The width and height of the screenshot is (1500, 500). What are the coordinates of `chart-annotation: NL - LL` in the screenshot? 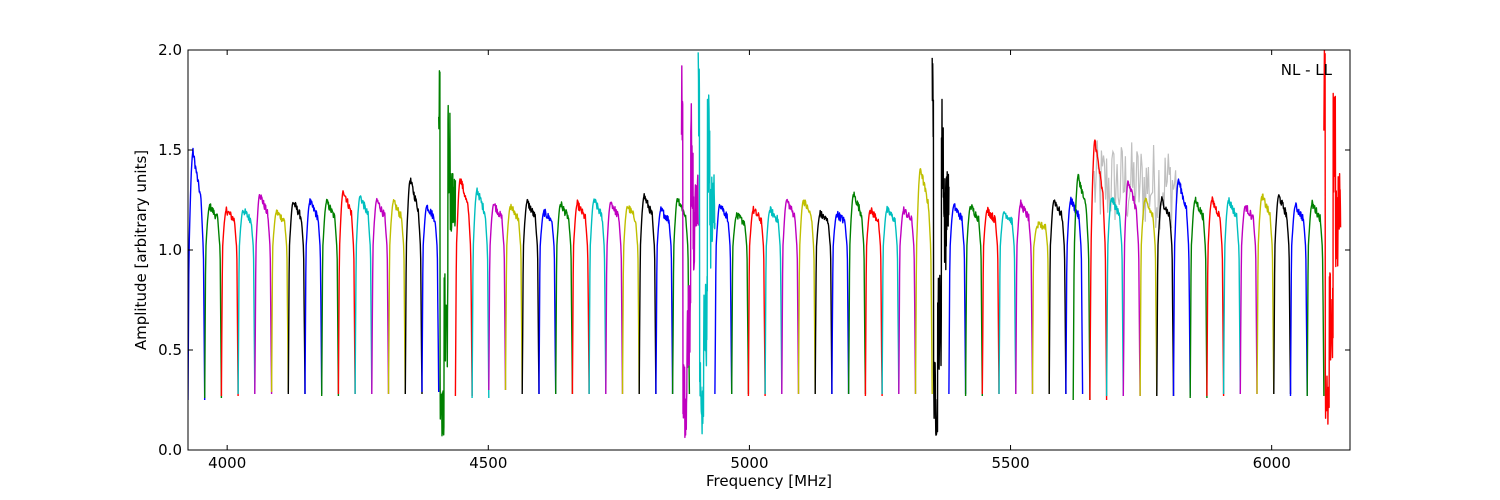 It's located at (1307, 70).